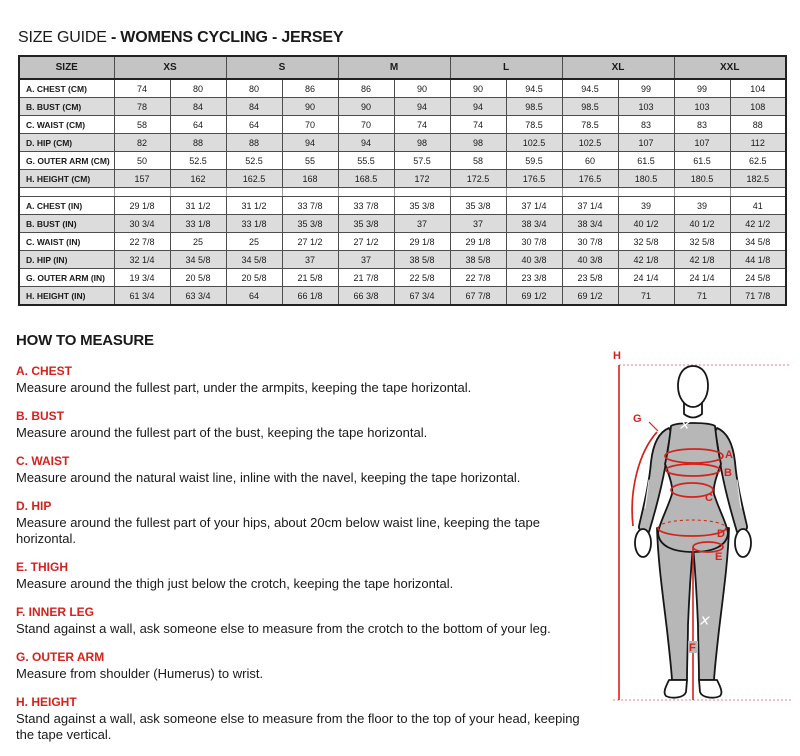  What do you see at coordinates (170, 67) in the screenshot?
I see `header-size-xs: XS` at bounding box center [170, 67].